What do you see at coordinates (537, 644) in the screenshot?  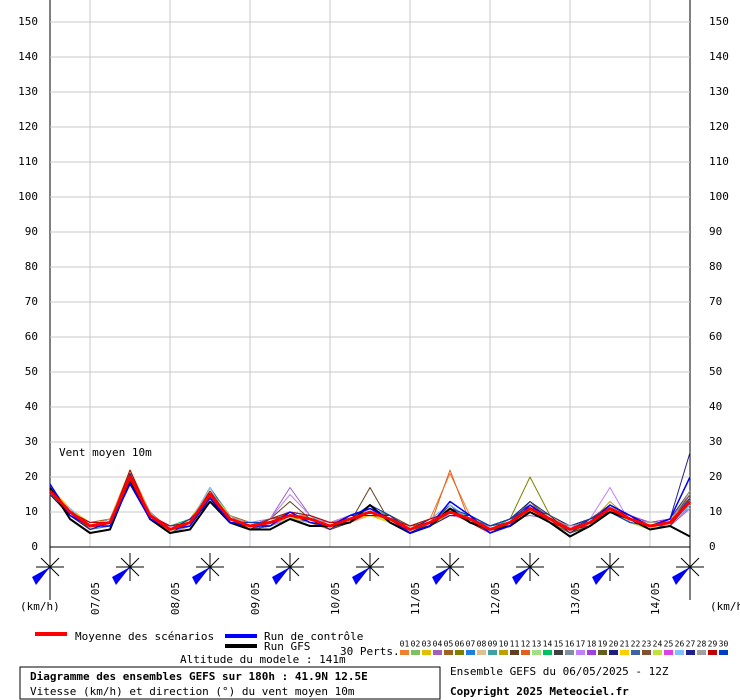 I see `legend-label: 13` at bounding box center [537, 644].